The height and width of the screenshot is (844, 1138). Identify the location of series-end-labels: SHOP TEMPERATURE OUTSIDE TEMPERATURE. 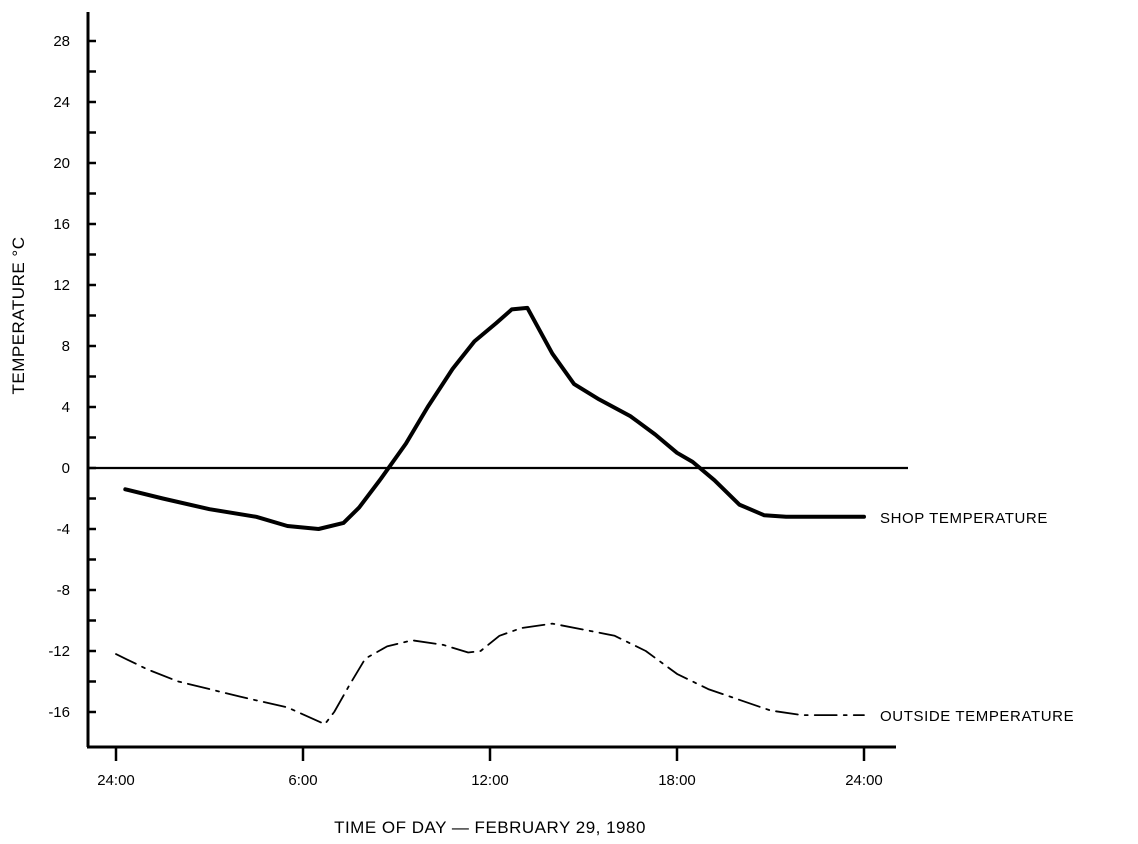
(977, 617).